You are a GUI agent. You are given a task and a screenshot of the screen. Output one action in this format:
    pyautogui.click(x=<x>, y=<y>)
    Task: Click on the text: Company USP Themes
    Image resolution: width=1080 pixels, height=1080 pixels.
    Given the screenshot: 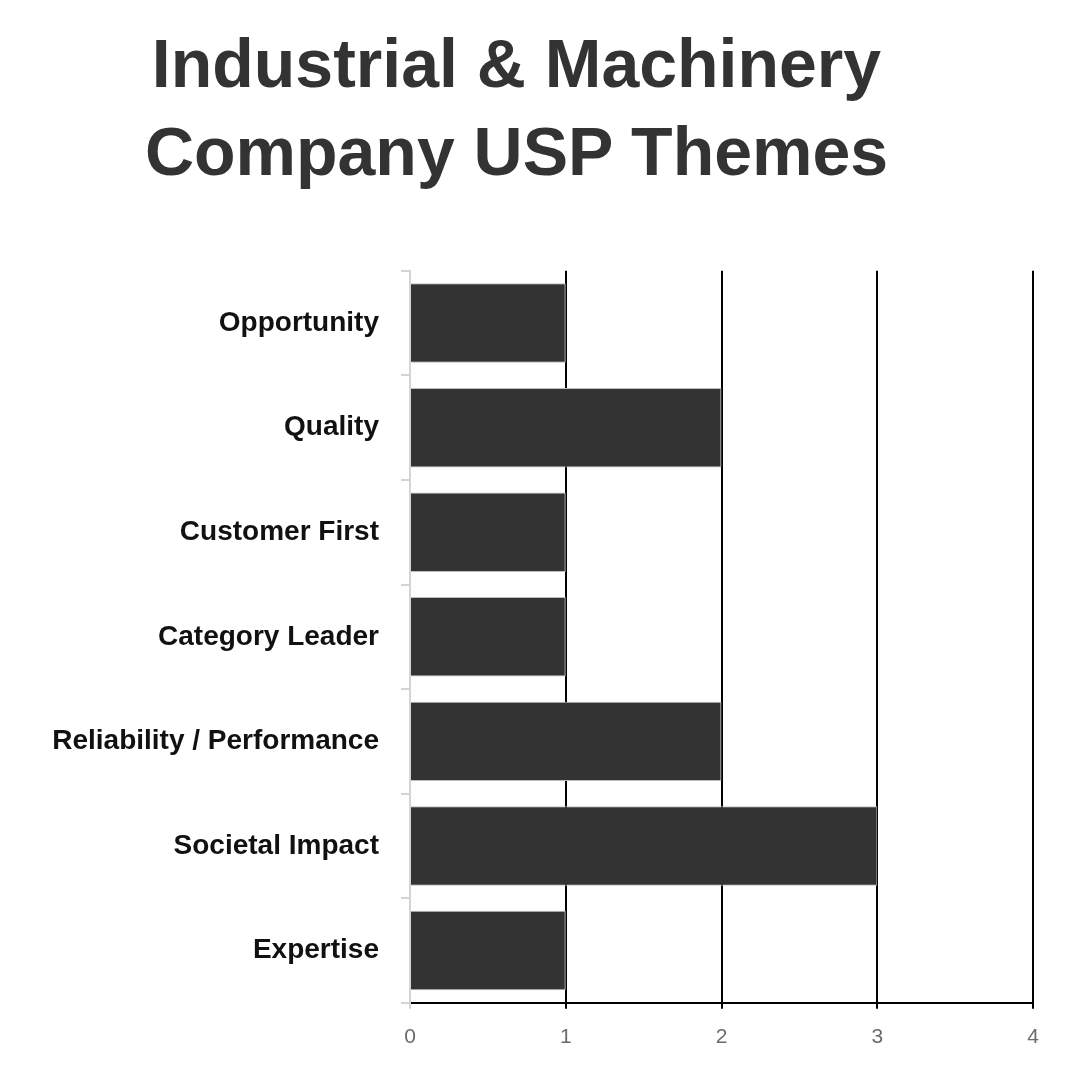 What is the action you would take?
    pyautogui.click(x=516, y=151)
    